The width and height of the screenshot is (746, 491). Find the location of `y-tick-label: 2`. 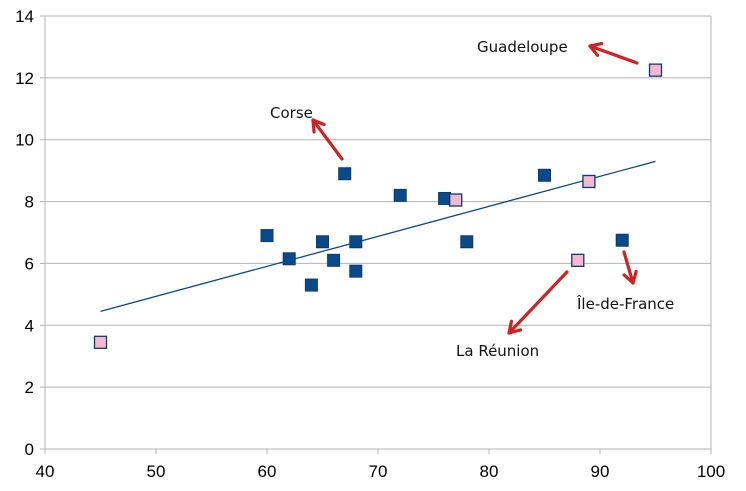

y-tick-label: 2 is located at coordinates (29, 387).